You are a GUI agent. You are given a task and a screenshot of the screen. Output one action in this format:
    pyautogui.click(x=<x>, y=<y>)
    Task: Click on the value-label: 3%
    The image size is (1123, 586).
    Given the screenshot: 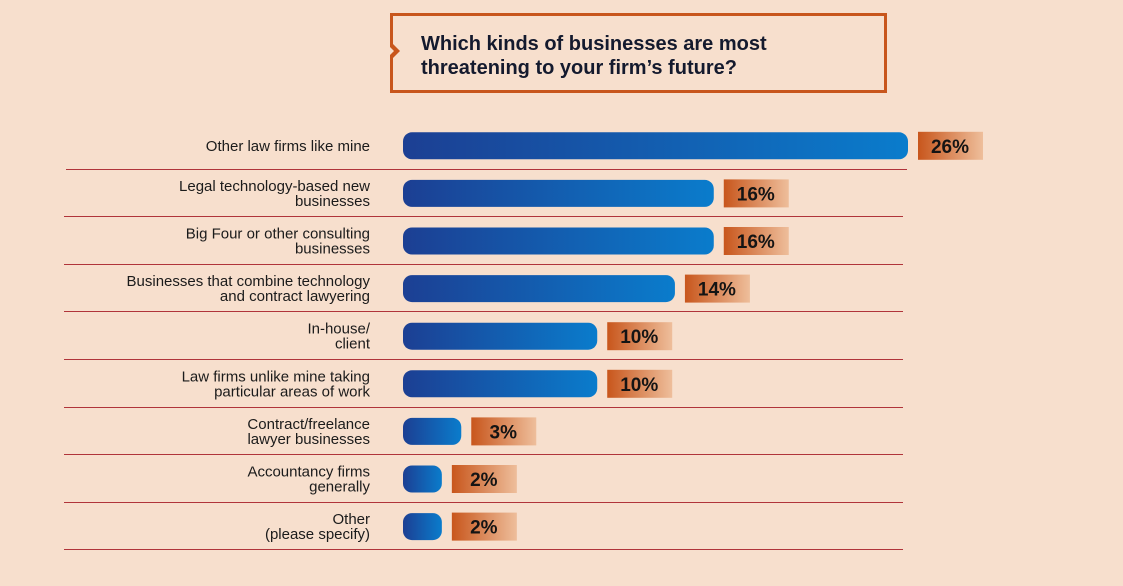 What is the action you would take?
    pyautogui.click(x=504, y=432)
    